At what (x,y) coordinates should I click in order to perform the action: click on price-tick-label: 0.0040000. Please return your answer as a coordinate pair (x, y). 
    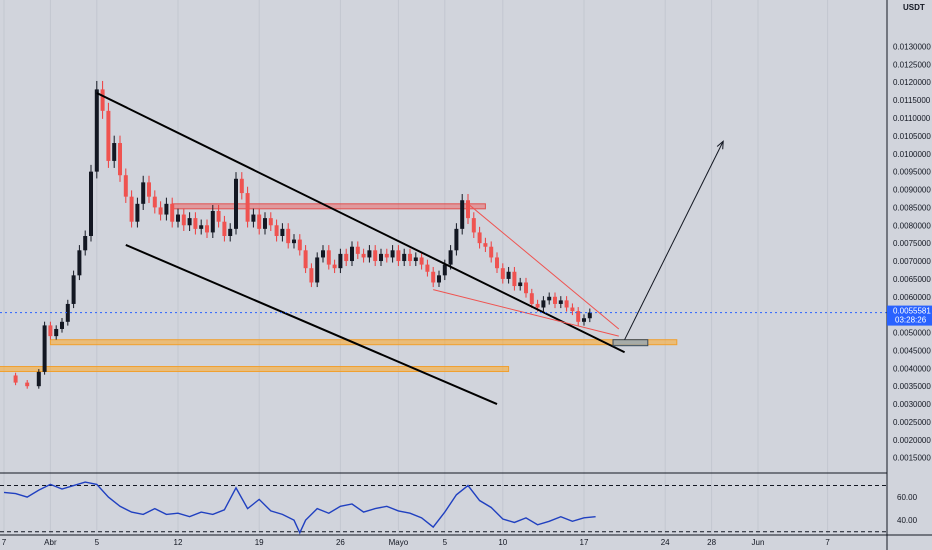
    Looking at the image, I should click on (912, 368).